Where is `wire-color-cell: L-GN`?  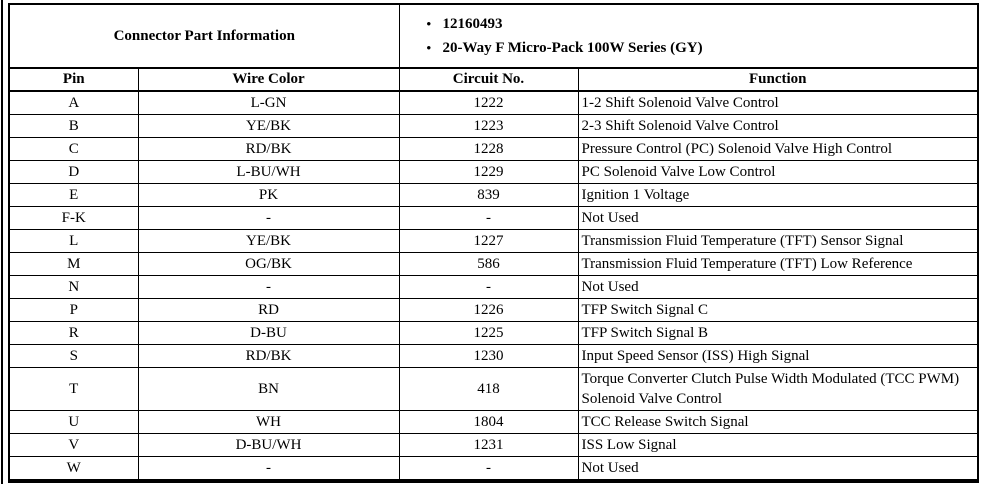 wire-color-cell: L-GN is located at coordinates (268, 102).